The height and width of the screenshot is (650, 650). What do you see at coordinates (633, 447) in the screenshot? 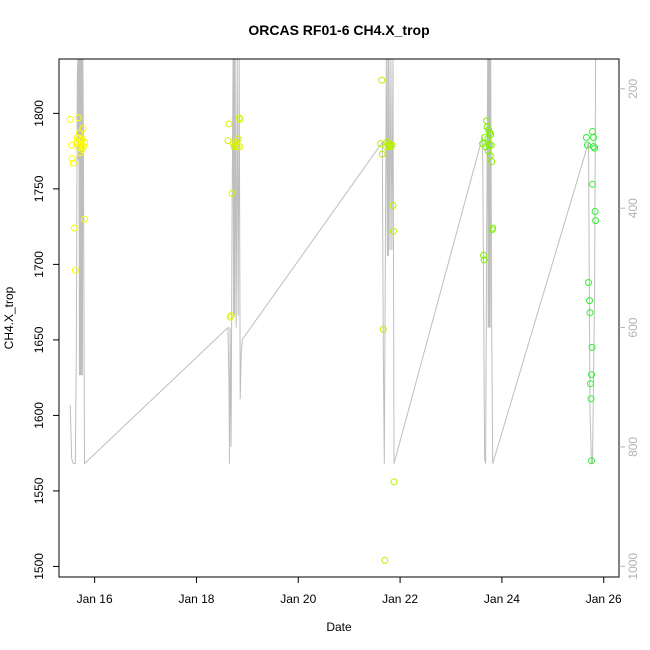
I see `right-tick-label: 800` at bounding box center [633, 447].